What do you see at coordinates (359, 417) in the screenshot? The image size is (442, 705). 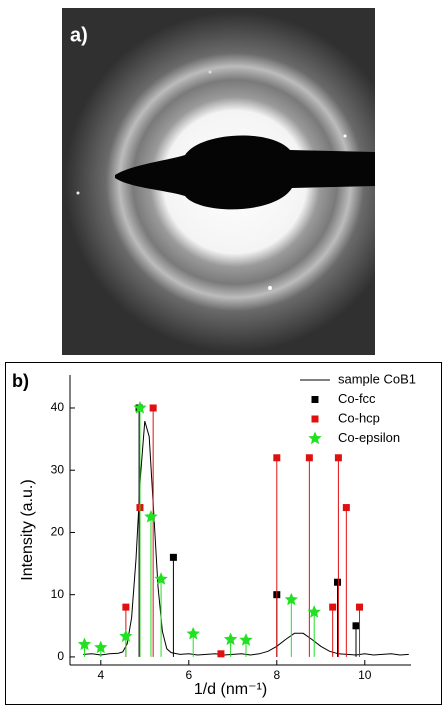 I see `legend-label: Co-hcp` at bounding box center [359, 417].